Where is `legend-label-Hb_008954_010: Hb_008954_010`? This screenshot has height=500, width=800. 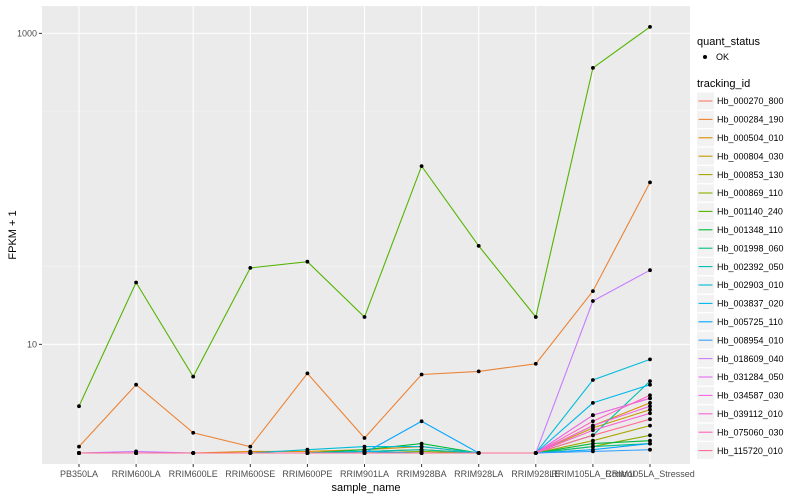
legend-label-Hb_008954_010: Hb_008954_010 is located at coordinates (750, 340).